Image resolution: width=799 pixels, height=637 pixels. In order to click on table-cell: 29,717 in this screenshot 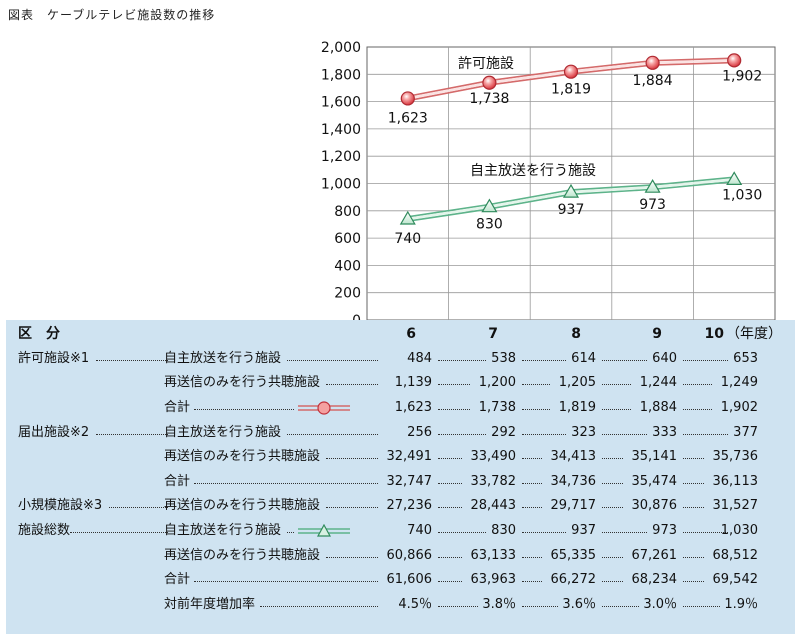, I will do `click(573, 505)`.